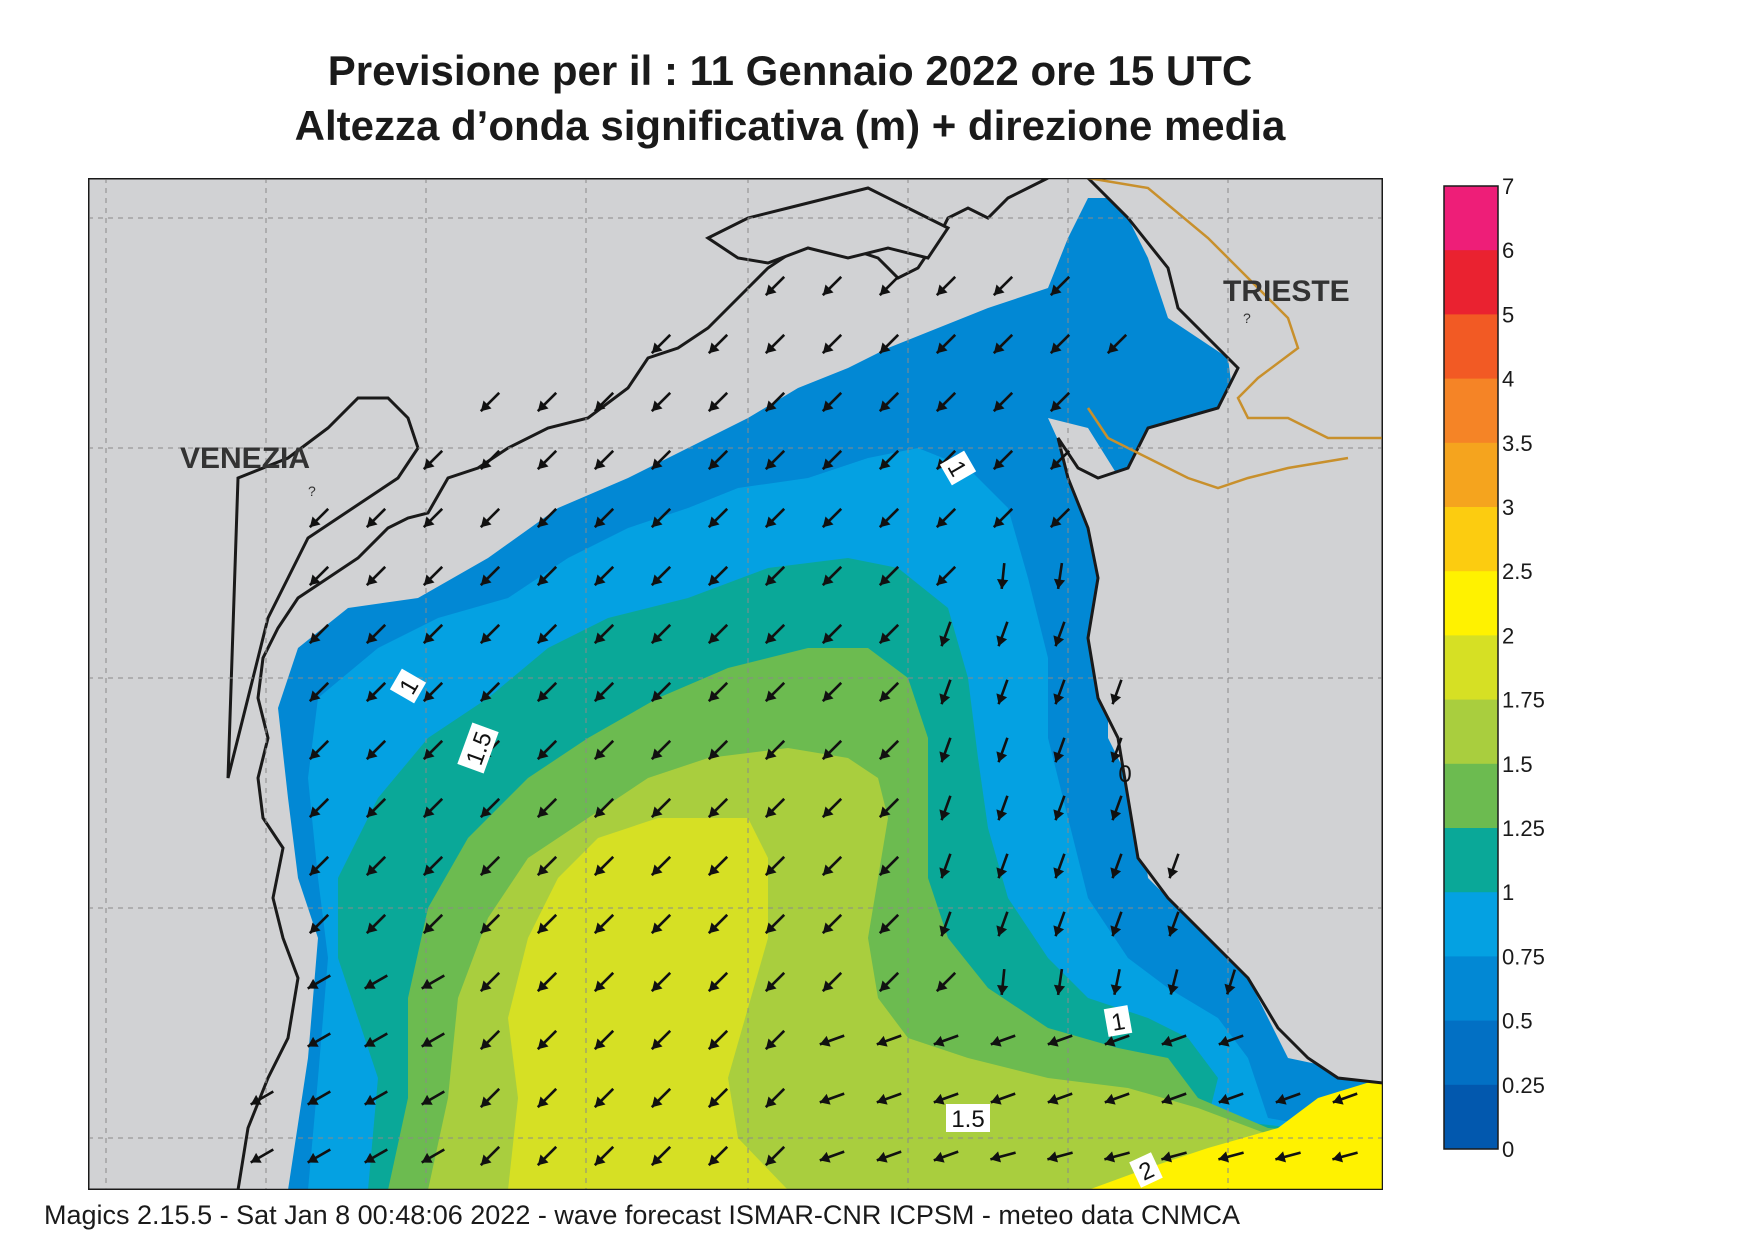 The height and width of the screenshot is (1242, 1755). Describe the element at coordinates (1508, 1147) in the screenshot. I see `legend-tick-label: 0` at that location.